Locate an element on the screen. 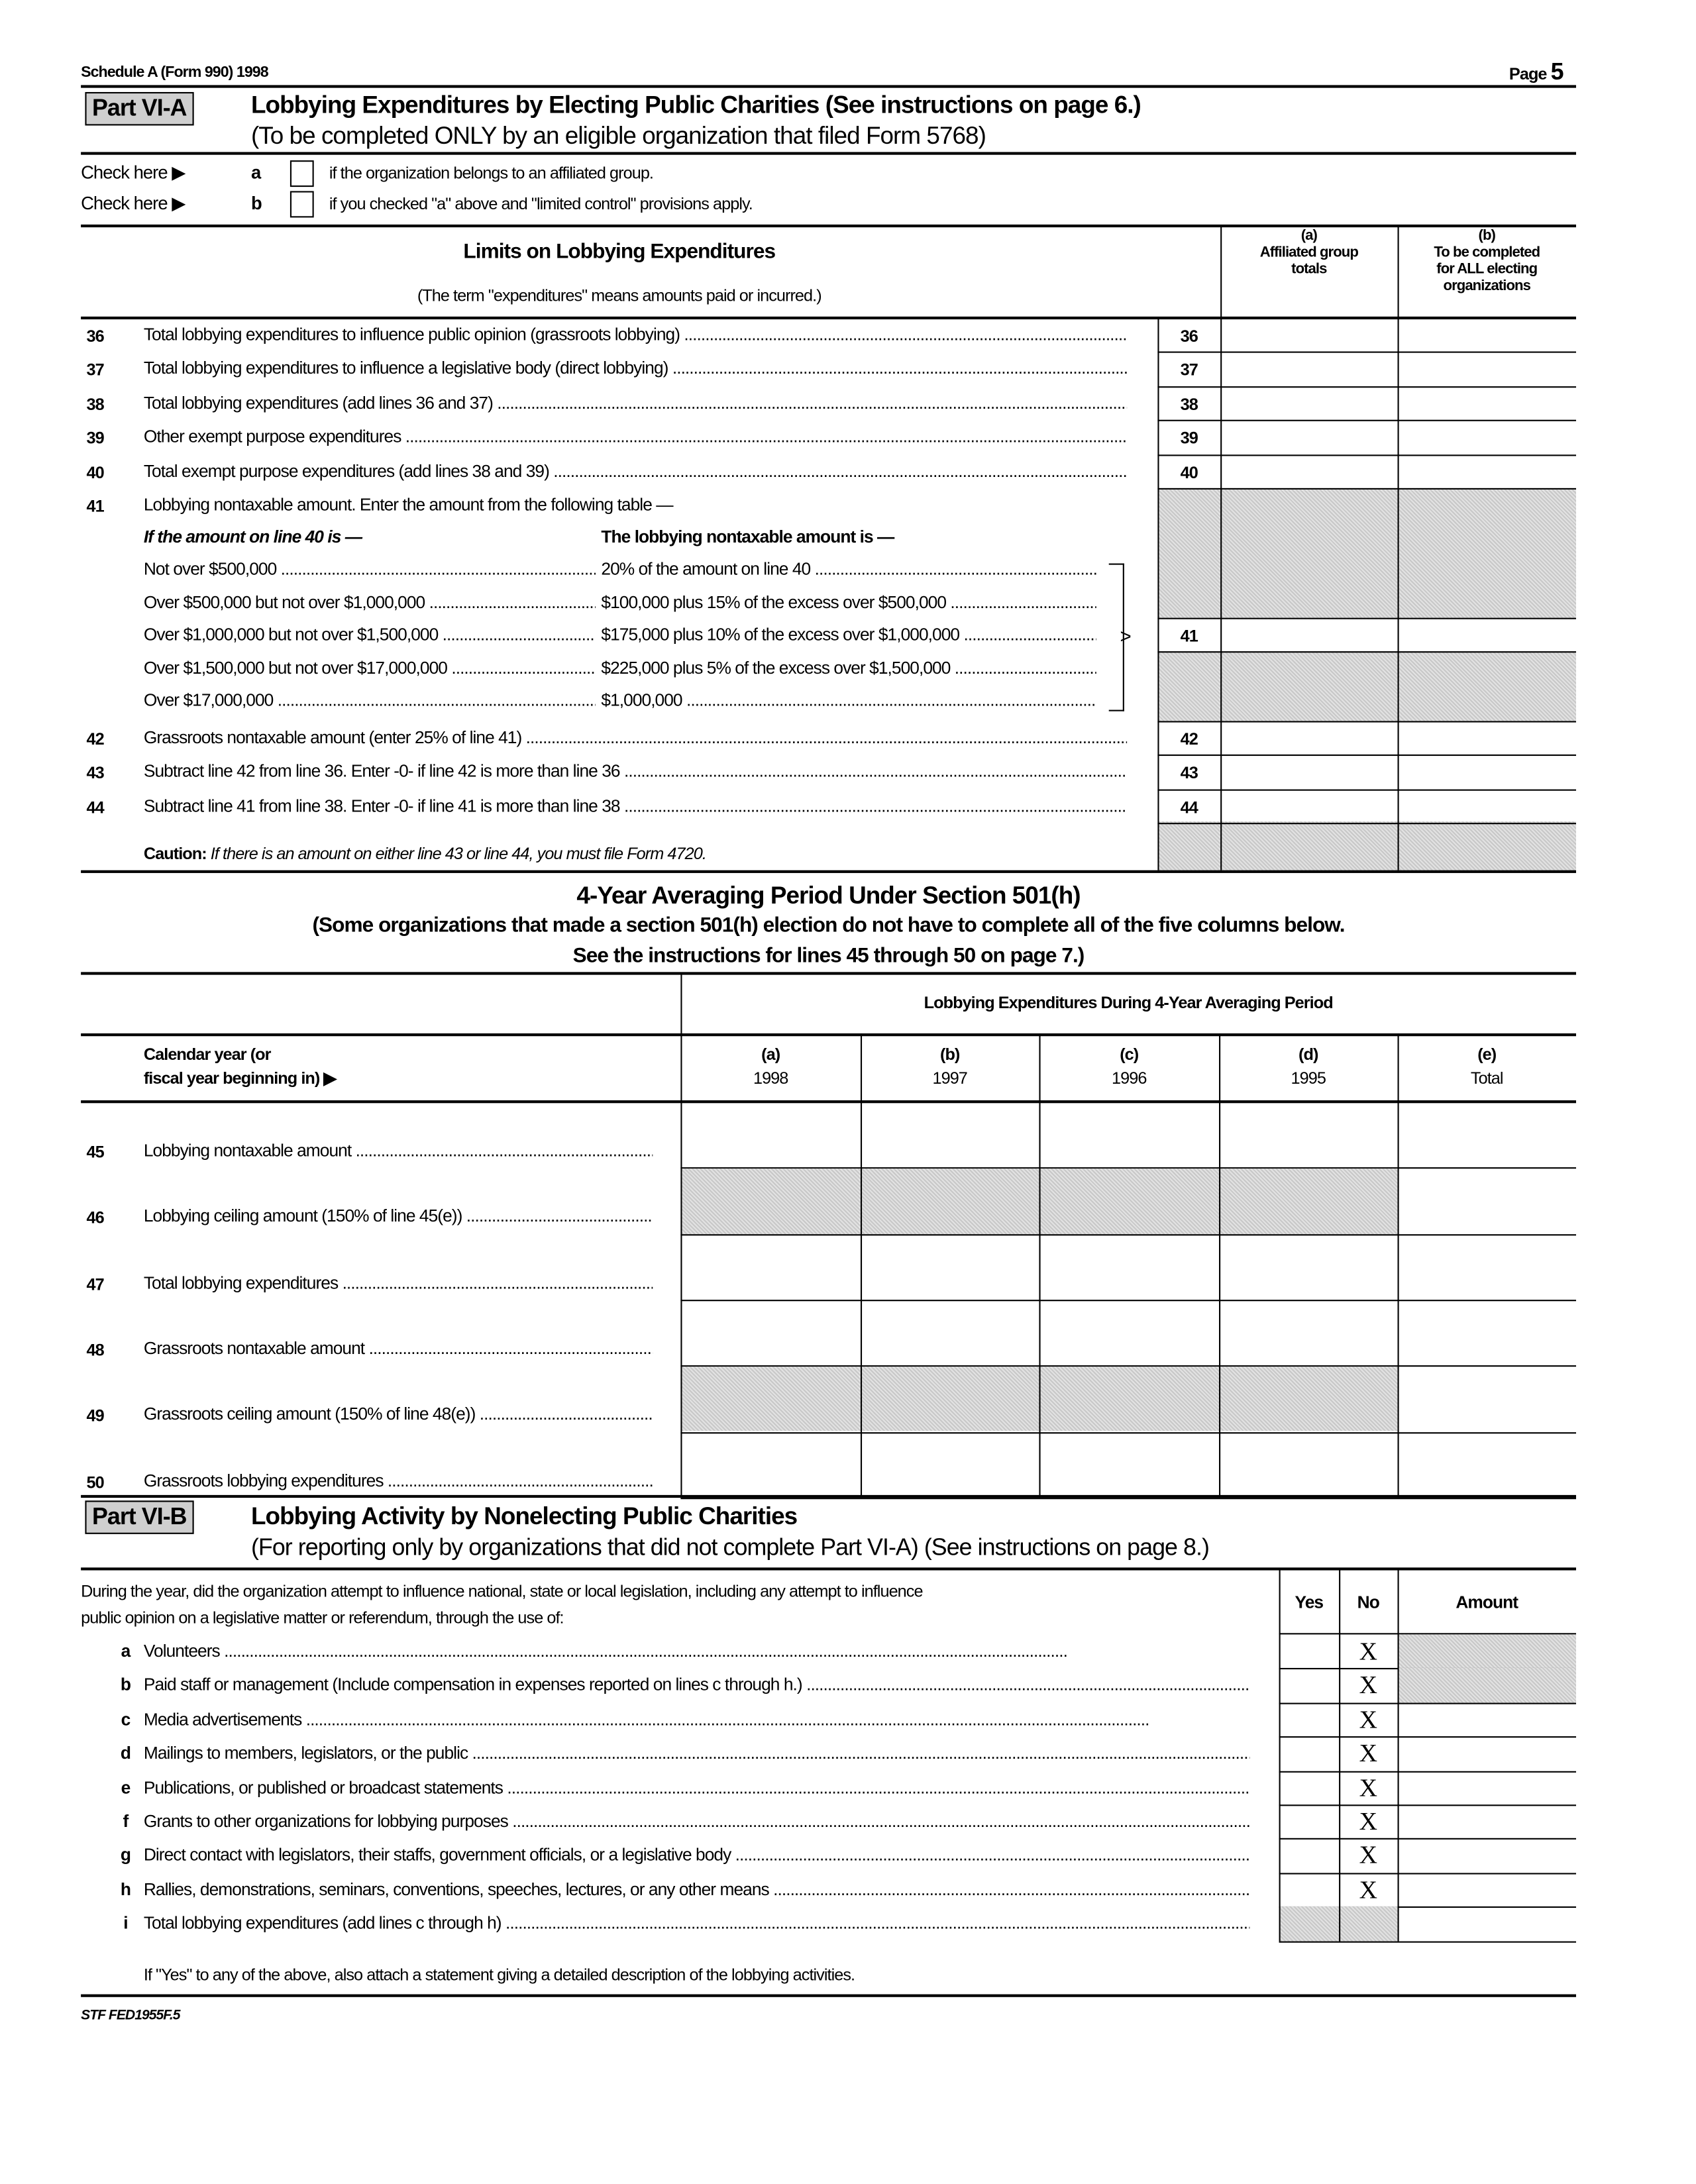  column-year: 1995 is located at coordinates (1308, 1078).